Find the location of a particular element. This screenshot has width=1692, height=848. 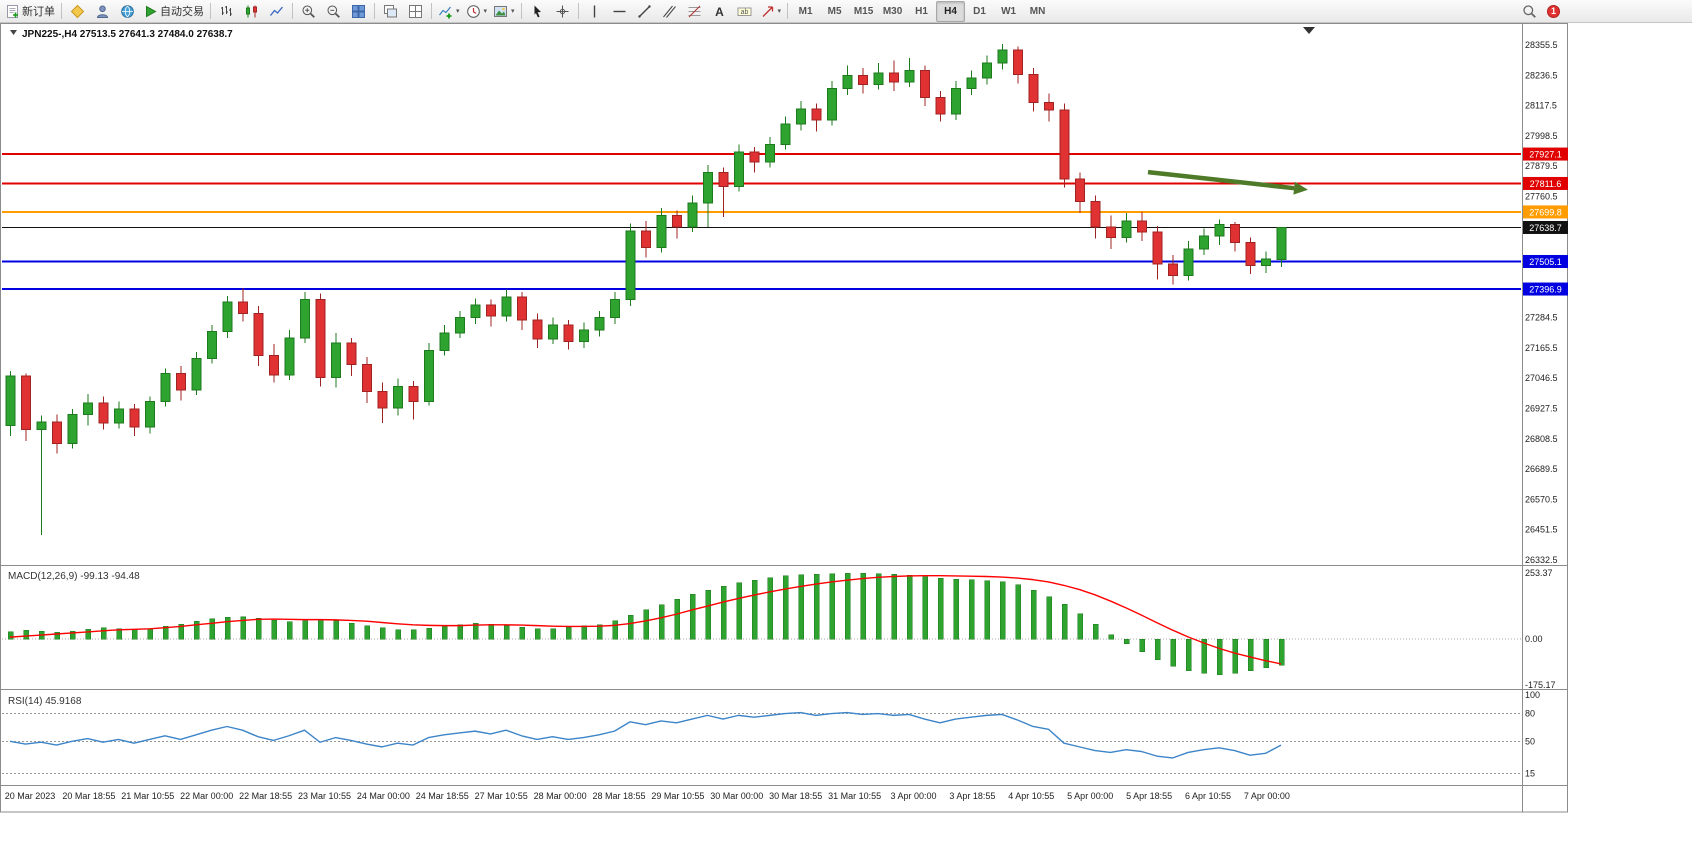

arrange-icon is located at coordinates (415, 11).